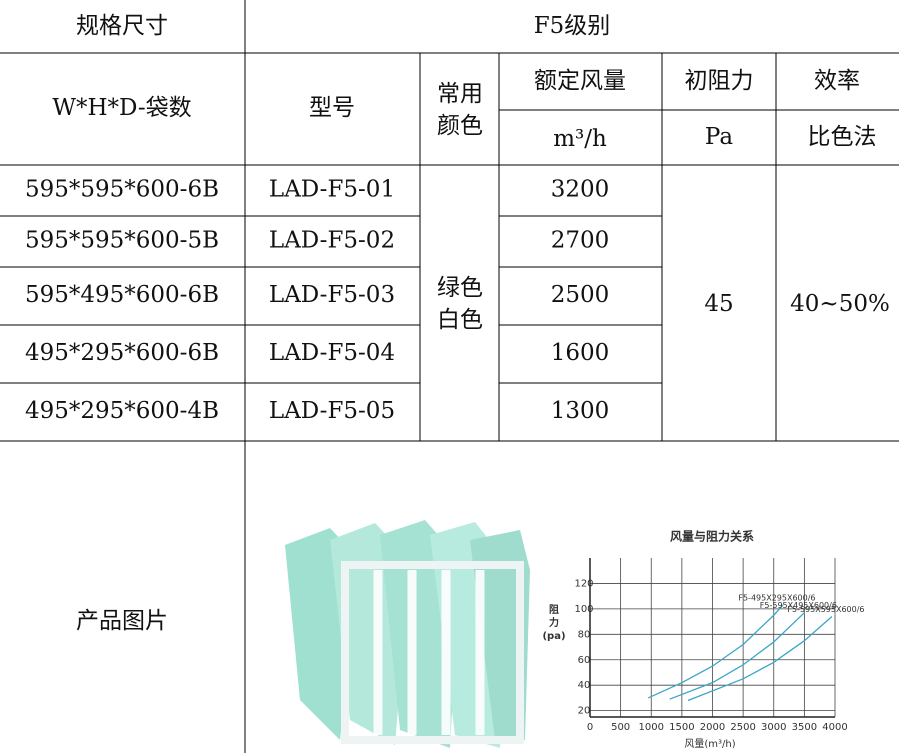  Describe the element at coordinates (584, 660) in the screenshot. I see `y-tick-label: 60` at that location.